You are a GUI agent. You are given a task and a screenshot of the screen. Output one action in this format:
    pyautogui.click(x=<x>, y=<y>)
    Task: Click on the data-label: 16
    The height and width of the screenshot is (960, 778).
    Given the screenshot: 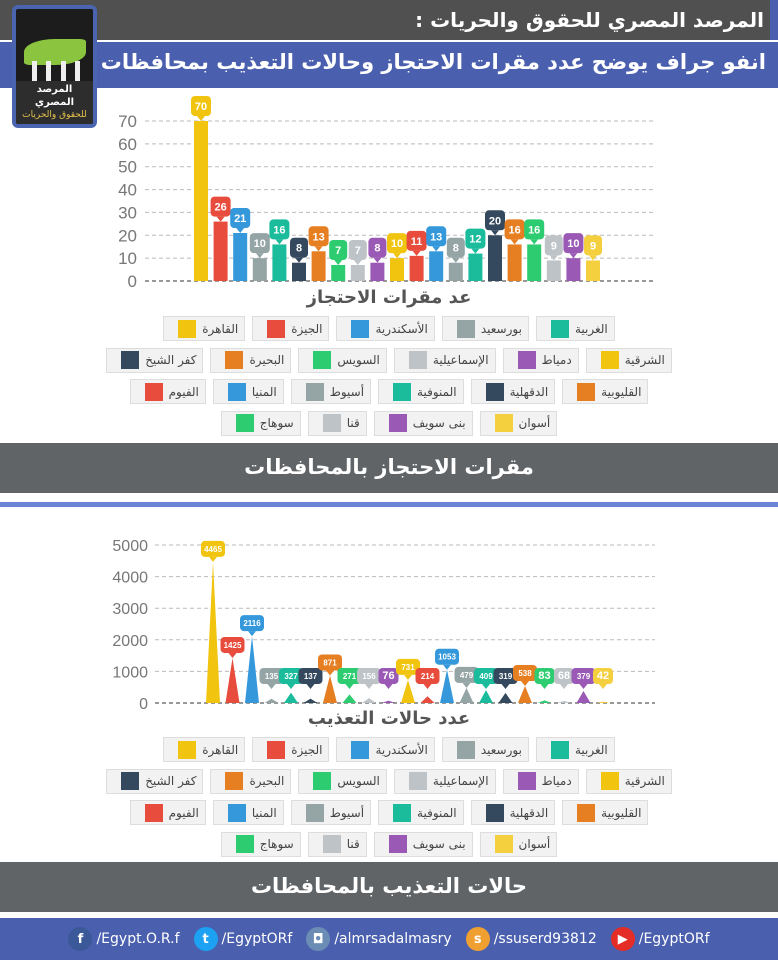 What is the action you would take?
    pyautogui.click(x=514, y=230)
    